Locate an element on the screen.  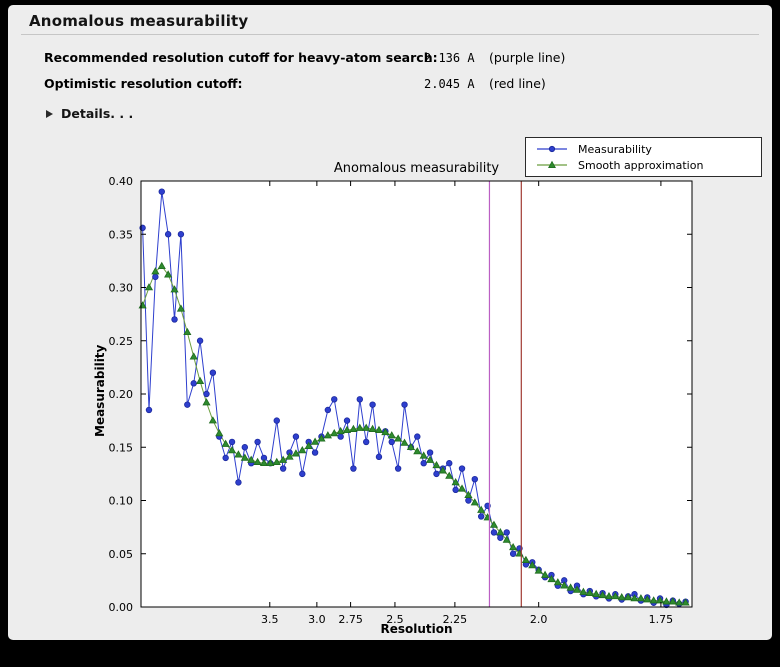
x-axis-label: Resolution is located at coordinates (416, 629).